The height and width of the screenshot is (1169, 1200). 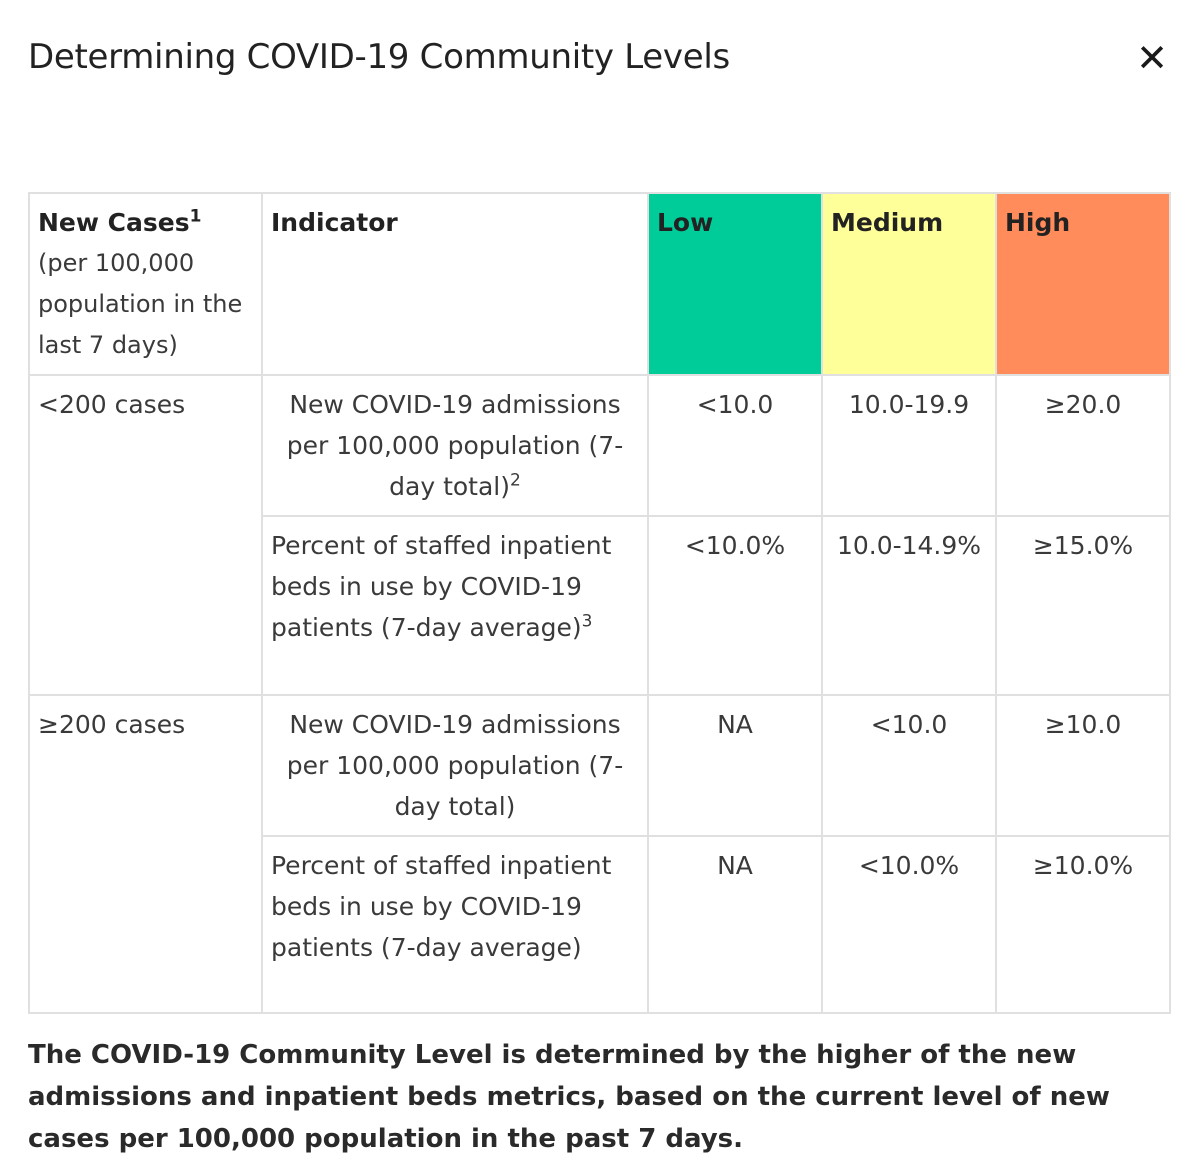 I want to click on high-value: ≥10.0, so click(x=1083, y=765).